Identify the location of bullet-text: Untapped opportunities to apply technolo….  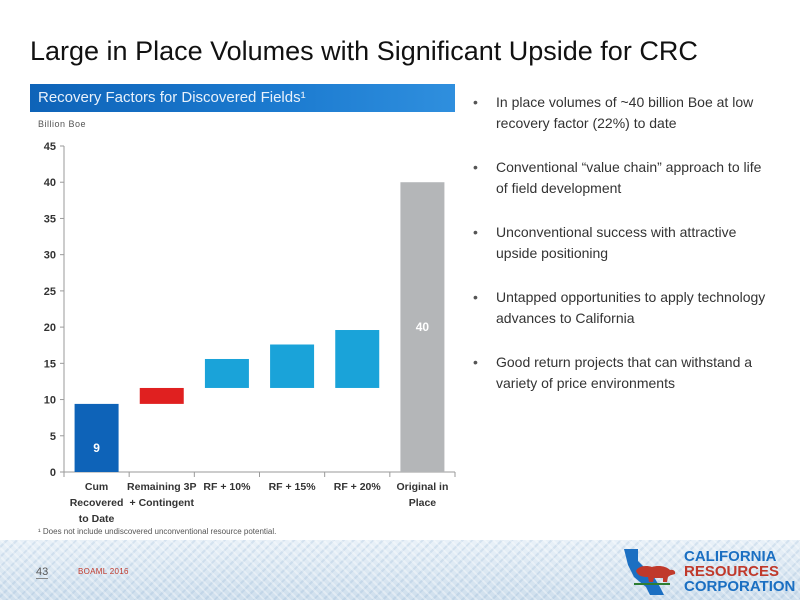
(631, 307).